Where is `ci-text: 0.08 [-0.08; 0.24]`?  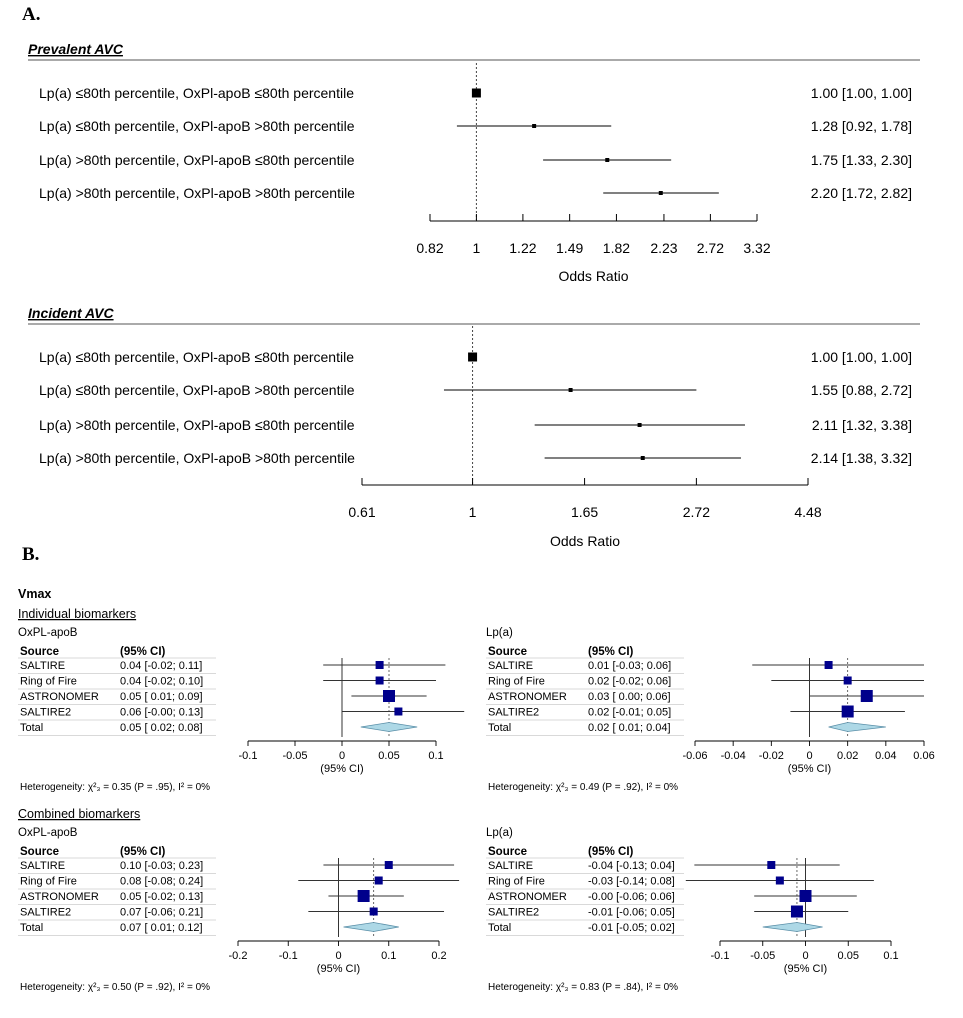 ci-text: 0.08 [-0.08; 0.24] is located at coordinates (161, 882).